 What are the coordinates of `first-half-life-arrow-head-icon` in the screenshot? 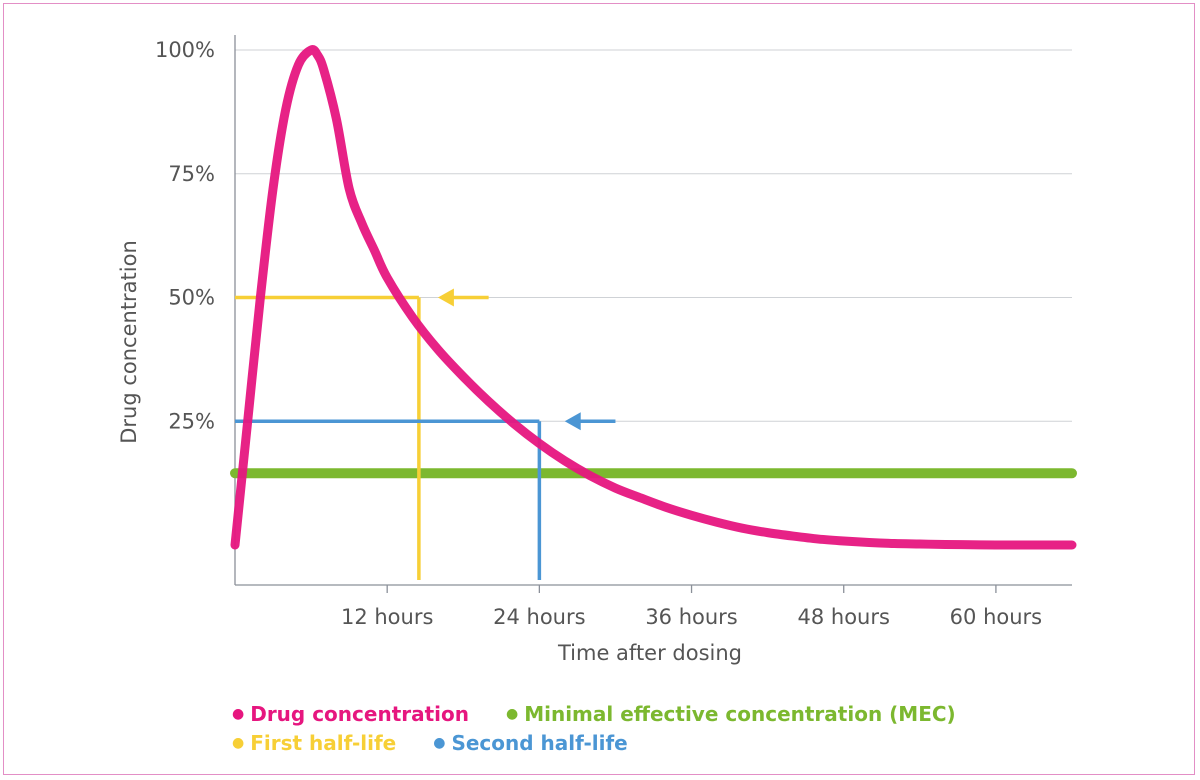 It's located at (445, 297).